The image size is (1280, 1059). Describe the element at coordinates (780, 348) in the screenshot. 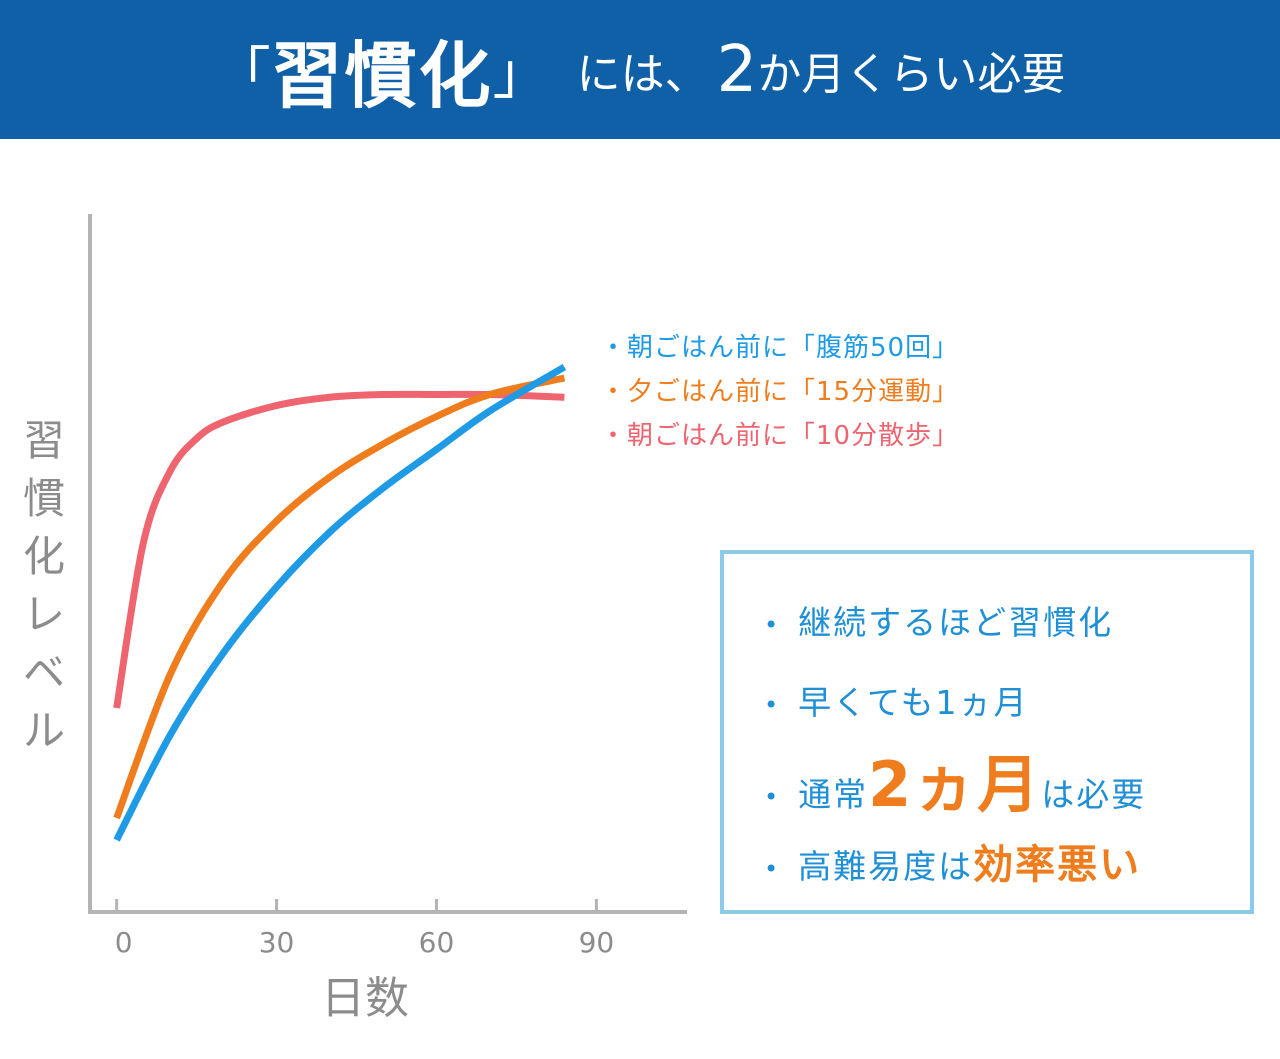

I see `legend-item: ・朝ごはん前に「腹筋50回」` at that location.